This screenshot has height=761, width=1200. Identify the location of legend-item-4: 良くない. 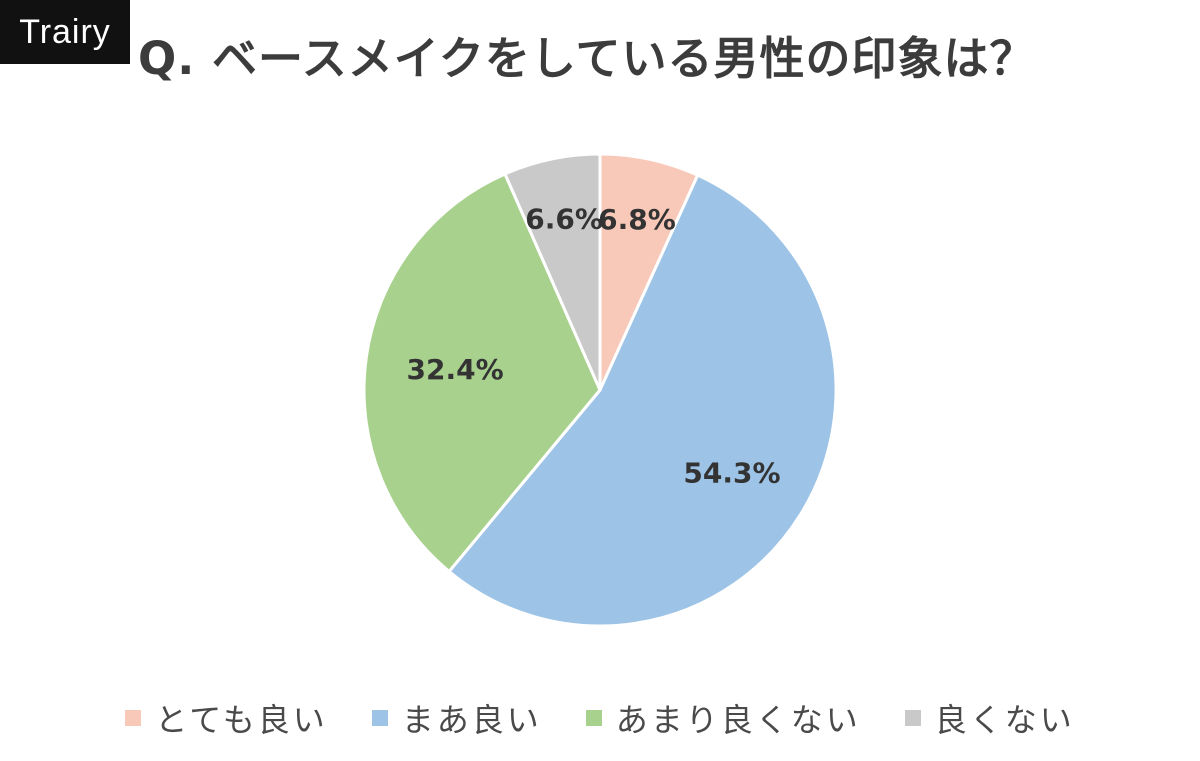
(989, 718).